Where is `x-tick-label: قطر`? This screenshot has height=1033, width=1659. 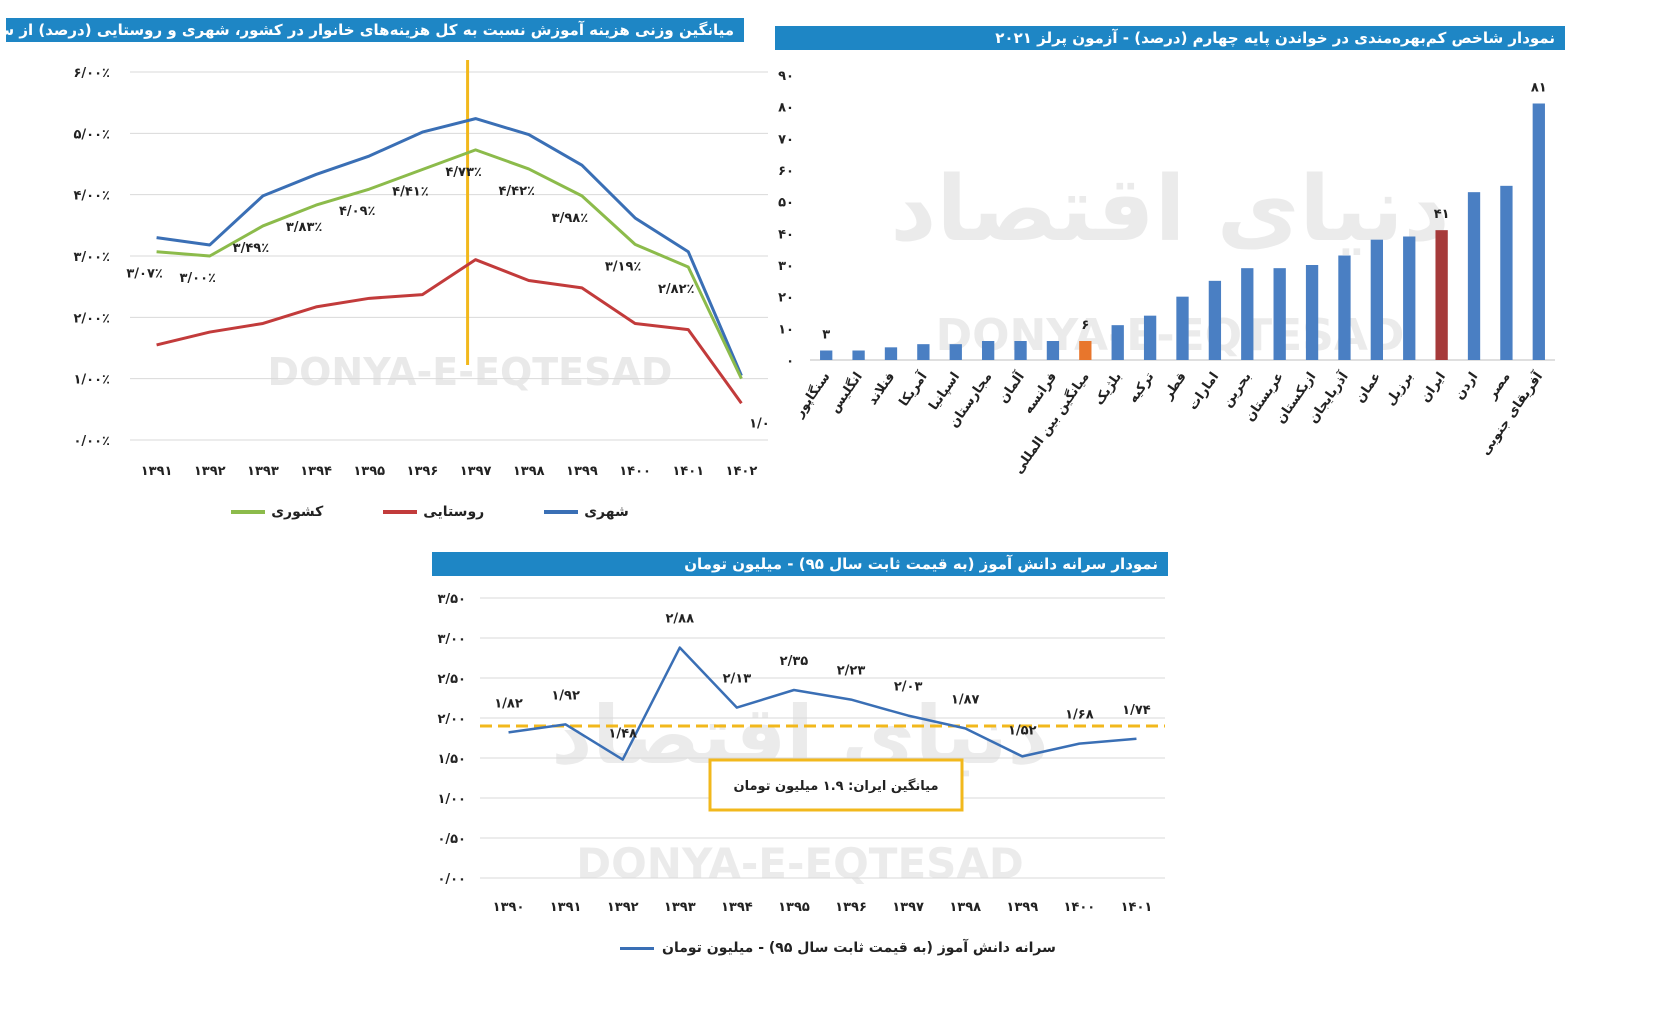
x-tick-label: قطر is located at coordinates (1175, 386).